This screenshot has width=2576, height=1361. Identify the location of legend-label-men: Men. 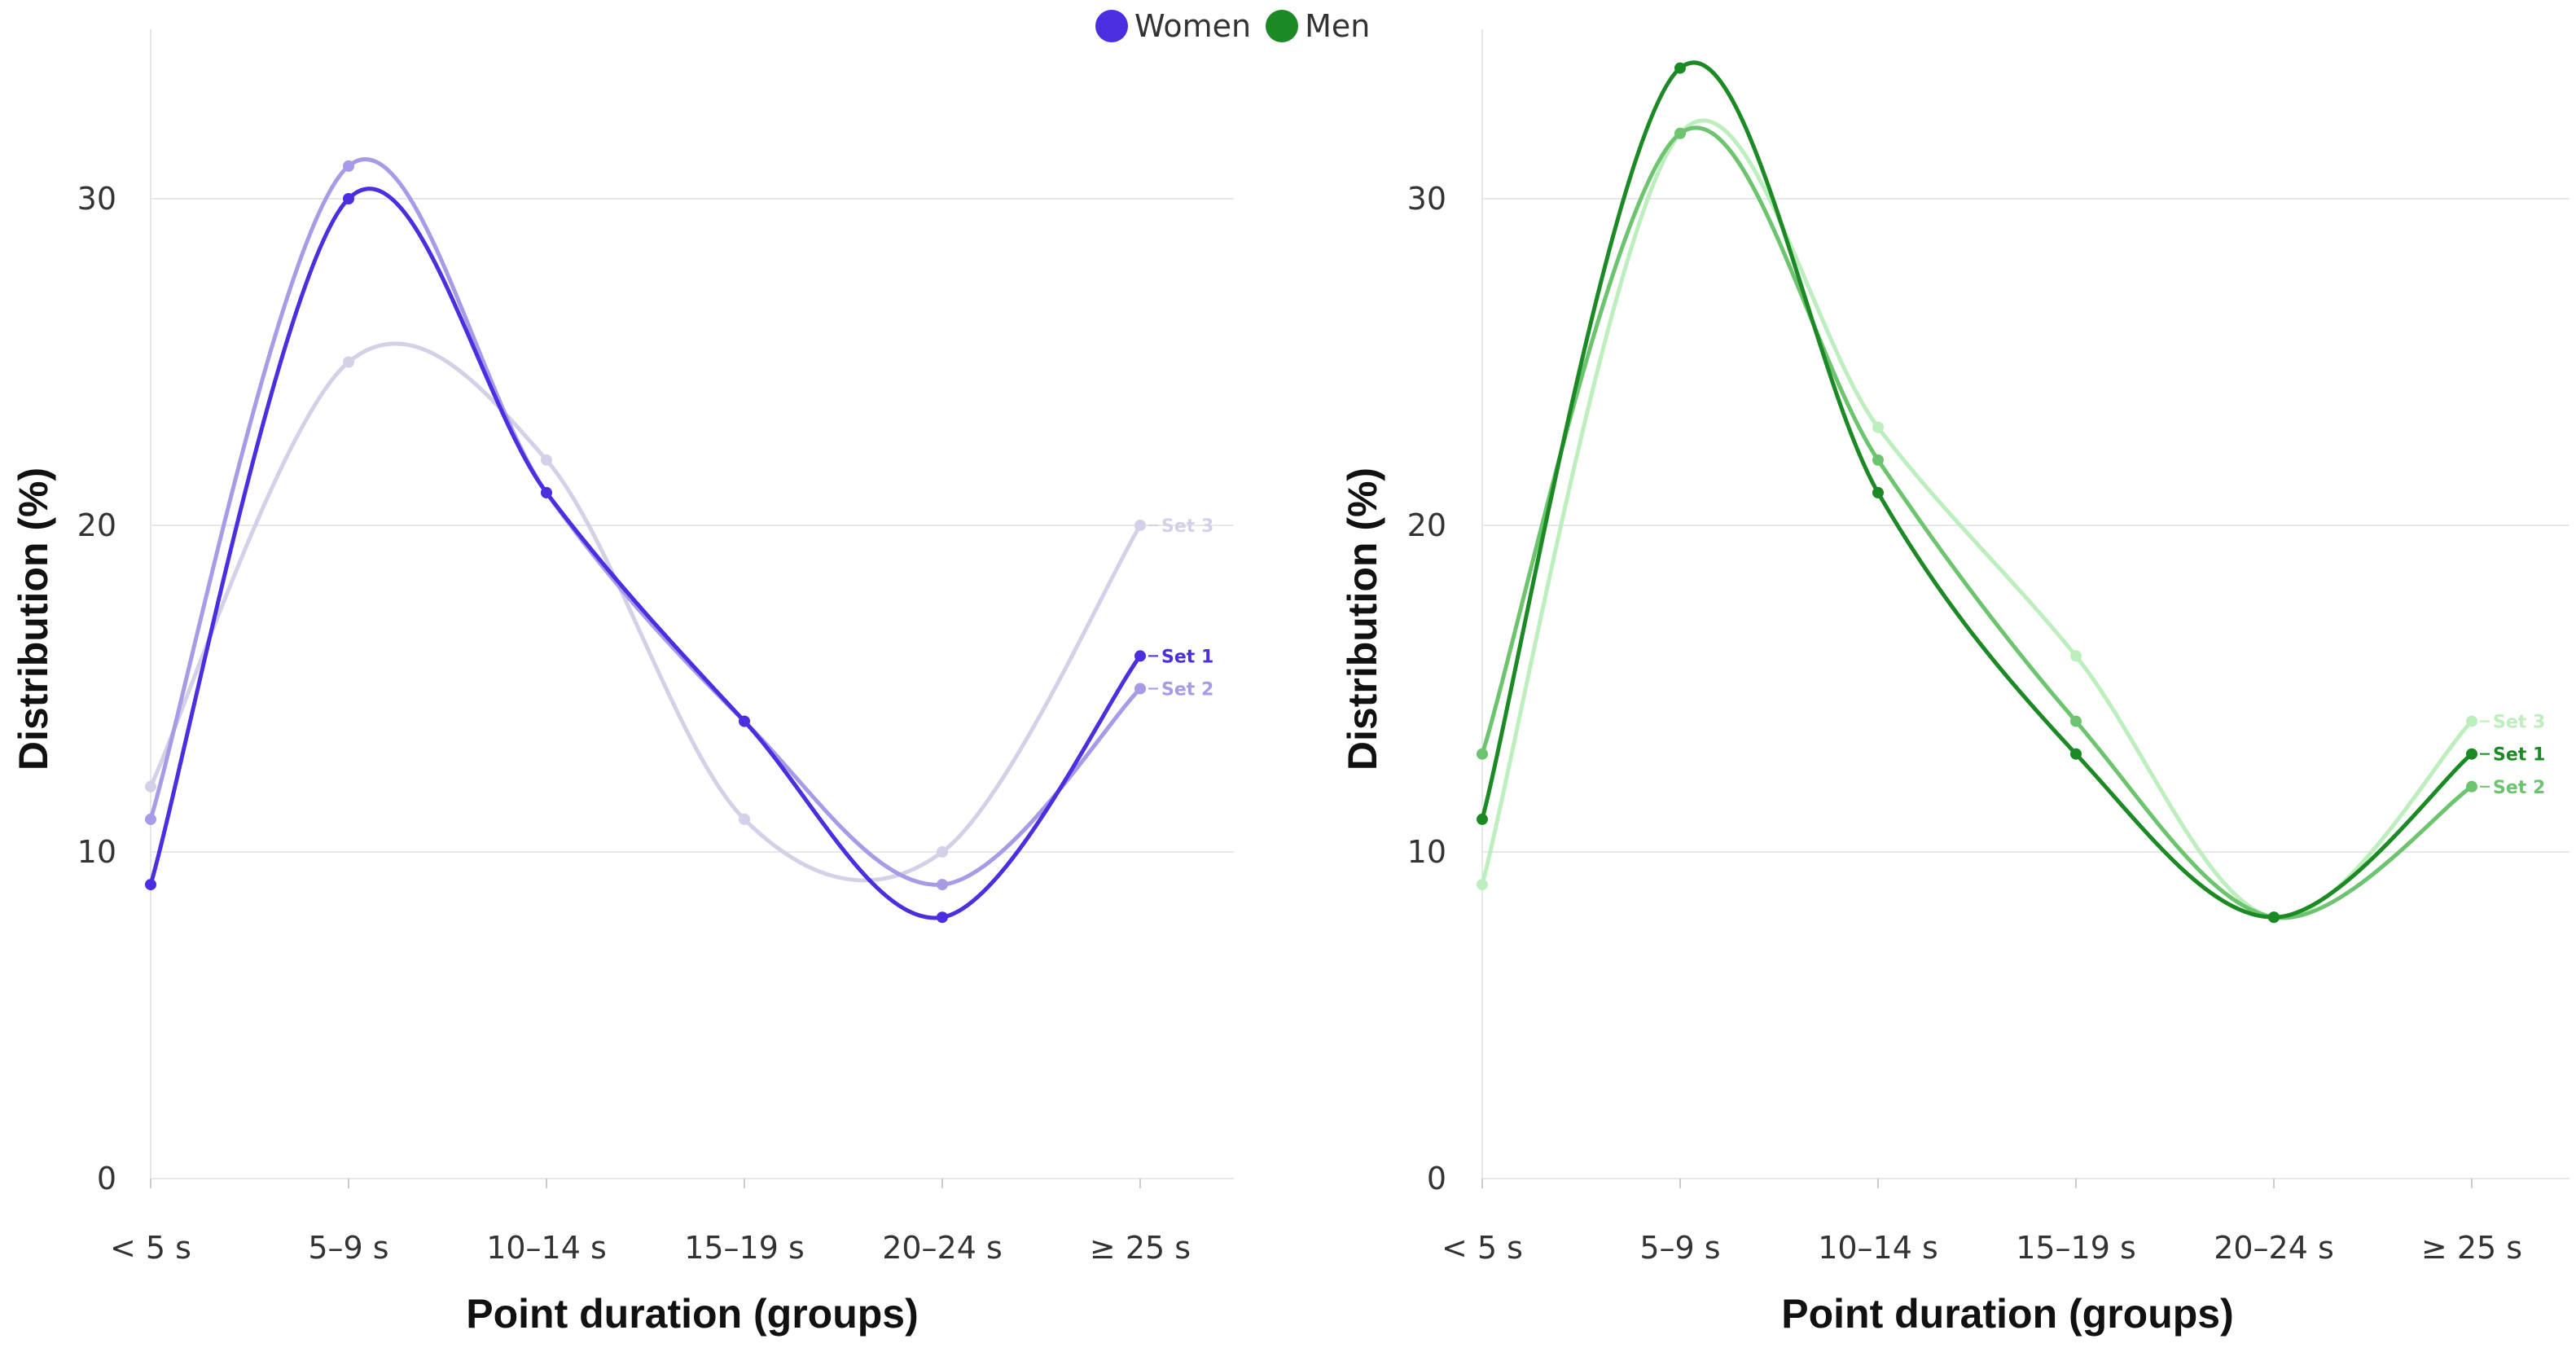
(1338, 26).